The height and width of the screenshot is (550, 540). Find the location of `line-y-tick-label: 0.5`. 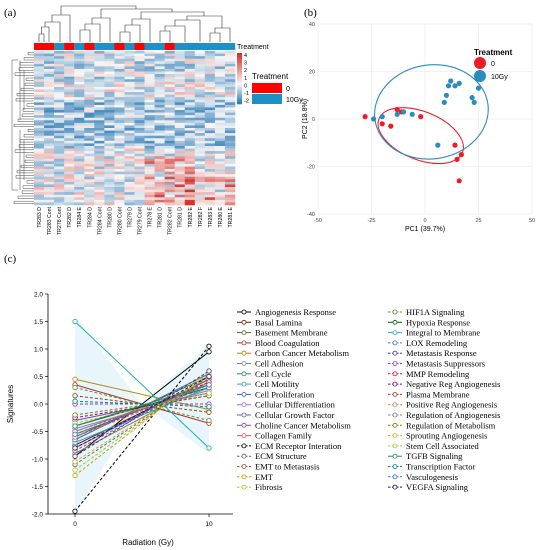

line-y-tick-label: 0.5 is located at coordinates (38, 377).